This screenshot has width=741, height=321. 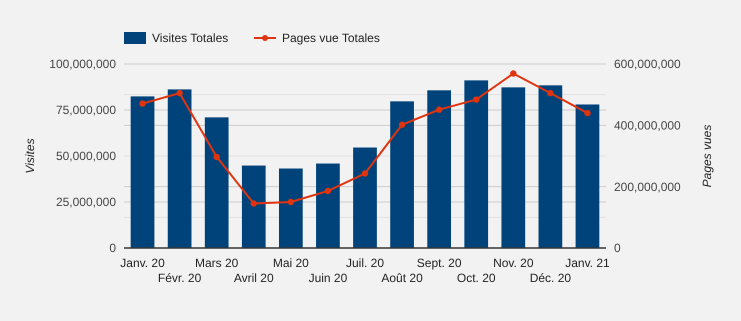 What do you see at coordinates (402, 278) in the screenshot?
I see `x-tick-label: Août 20` at bounding box center [402, 278].